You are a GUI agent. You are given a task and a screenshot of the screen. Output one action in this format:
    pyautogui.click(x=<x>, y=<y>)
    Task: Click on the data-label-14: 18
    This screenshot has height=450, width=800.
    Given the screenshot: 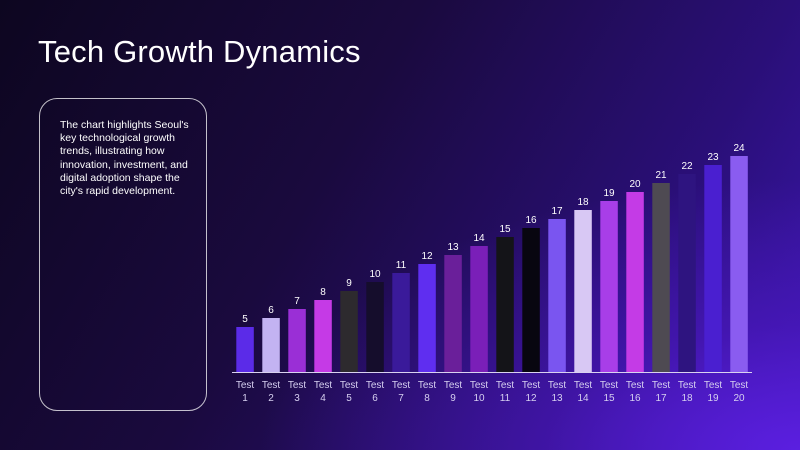 What is the action you would take?
    pyautogui.click(x=583, y=202)
    